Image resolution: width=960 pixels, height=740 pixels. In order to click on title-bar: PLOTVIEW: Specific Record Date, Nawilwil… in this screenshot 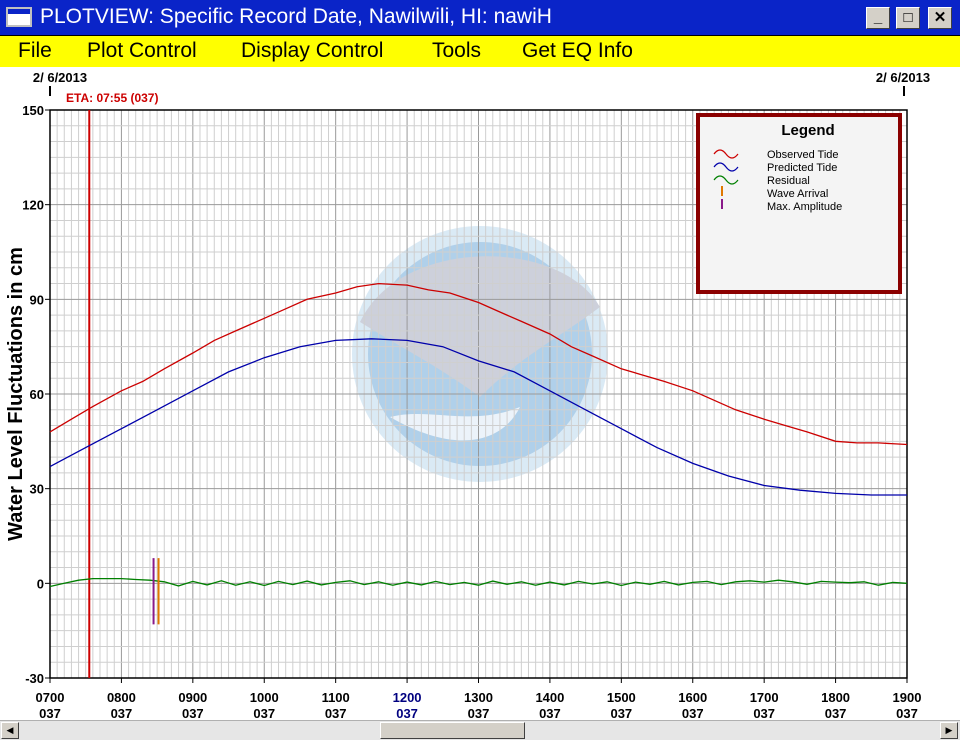, I will do `click(480, 18)`.